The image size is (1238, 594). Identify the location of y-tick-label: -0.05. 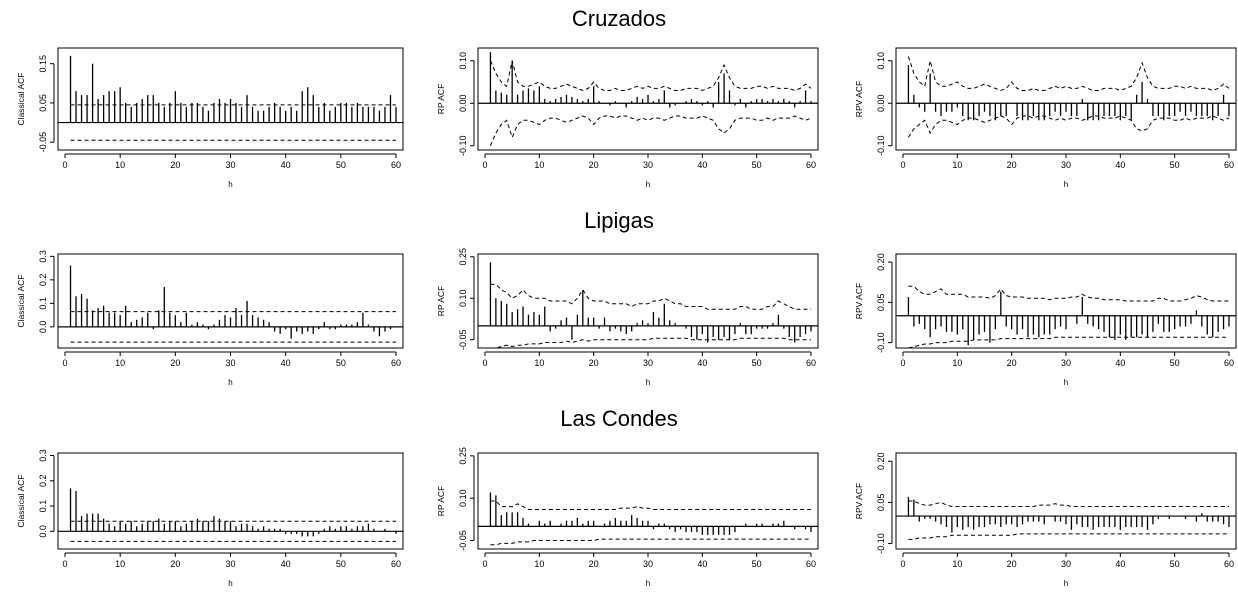
(463, 540).